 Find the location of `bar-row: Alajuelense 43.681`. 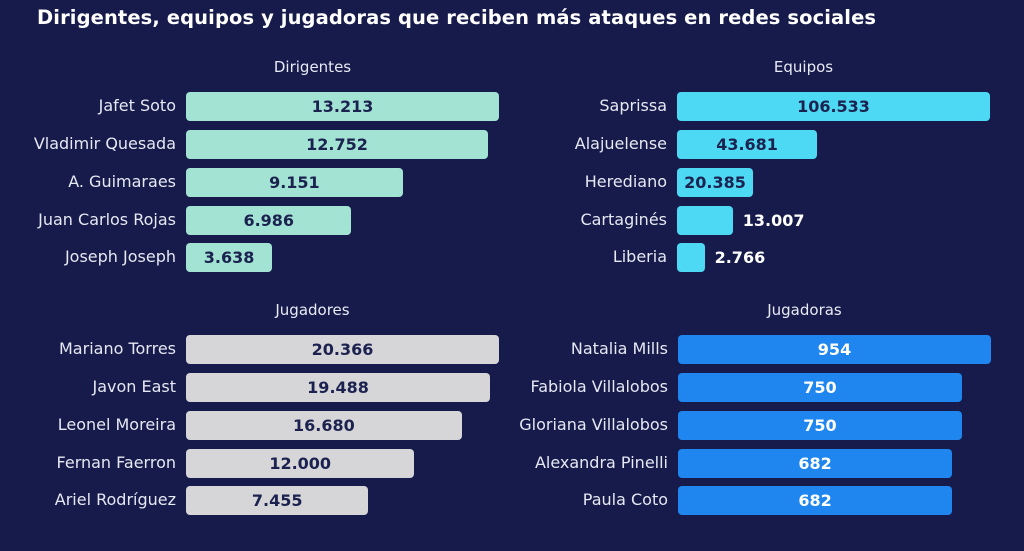

bar-row: Alajuelense 43.681 is located at coordinates (747, 145).